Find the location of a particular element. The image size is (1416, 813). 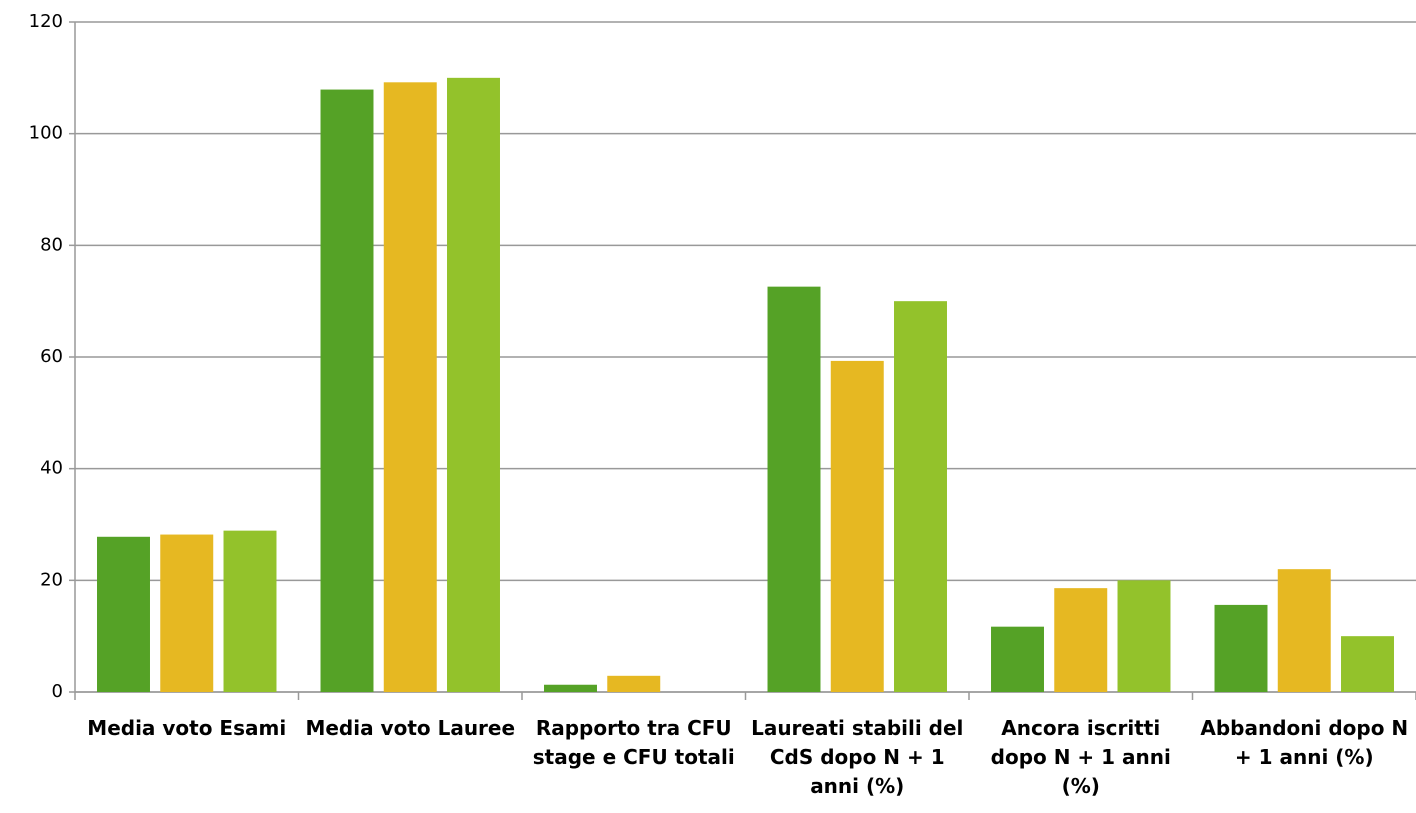

x-tick-label: Abbandoni dopo N + 1 anni (%) is located at coordinates (1304, 742).